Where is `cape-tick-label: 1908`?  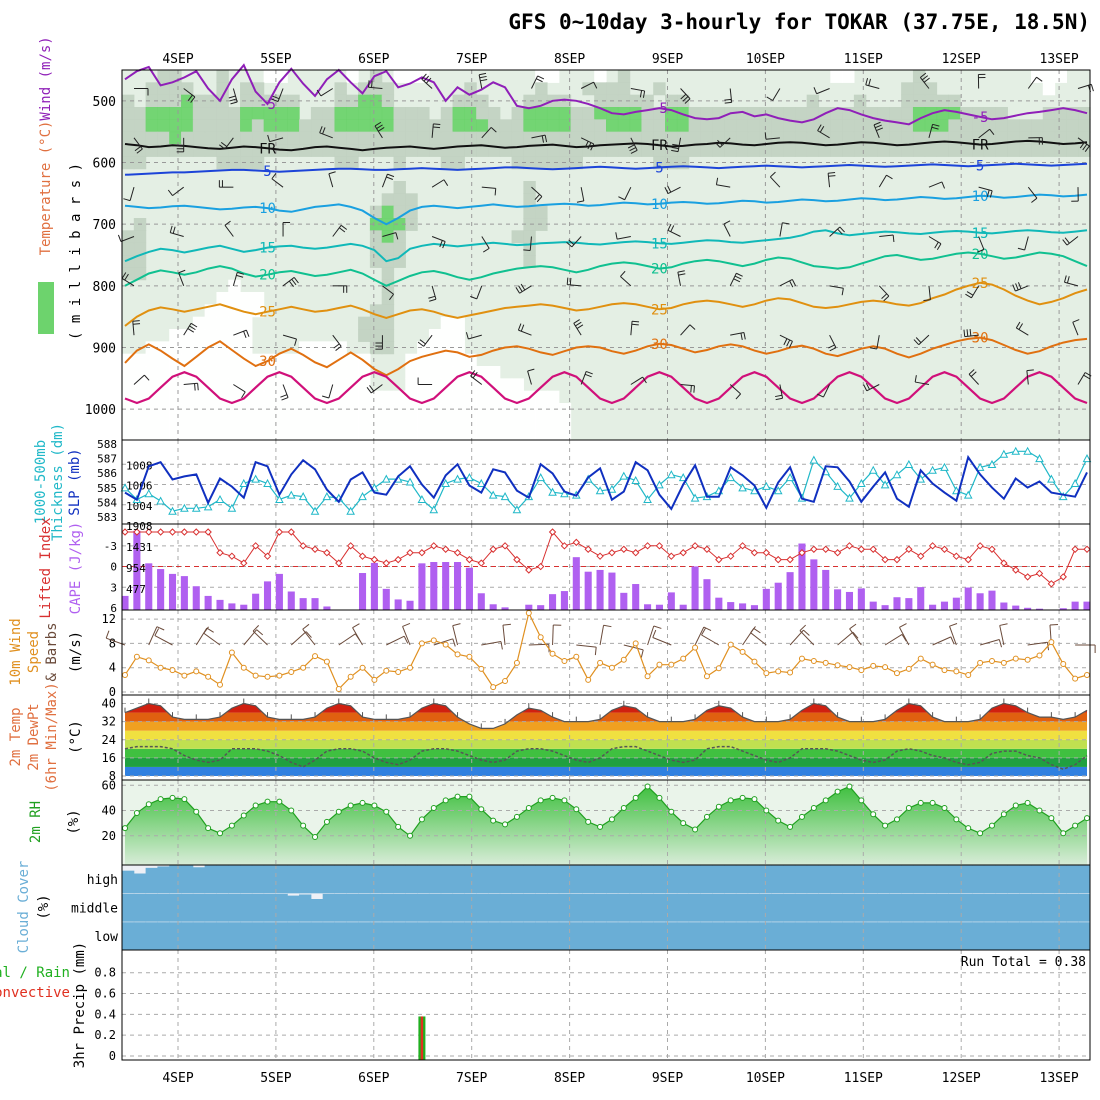
cape-tick-label: 1908 is located at coordinates (139, 526).